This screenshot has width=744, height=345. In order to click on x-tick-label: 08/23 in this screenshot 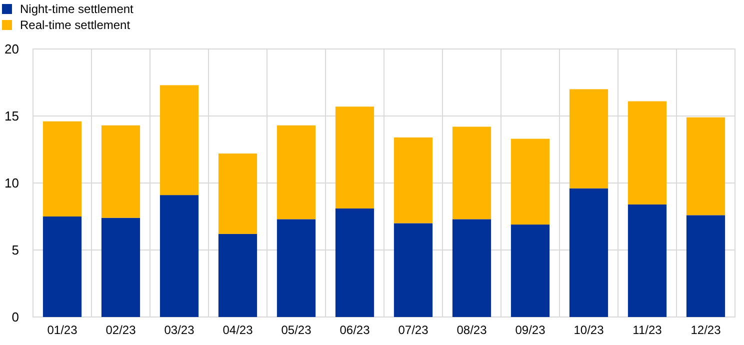, I will do `click(472, 330)`.